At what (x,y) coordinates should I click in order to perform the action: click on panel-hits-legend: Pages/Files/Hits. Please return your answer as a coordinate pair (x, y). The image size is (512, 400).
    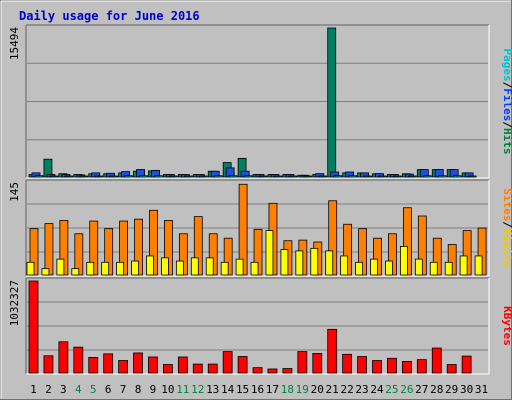
    Looking at the image, I should click on (506, 102).